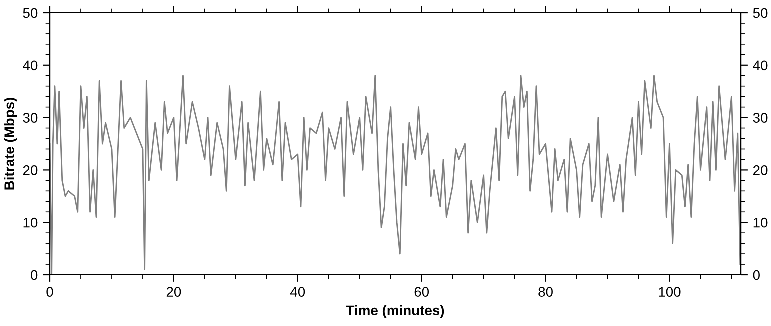  What do you see at coordinates (761, 171) in the screenshot?
I see `y2-tick-label: 20` at bounding box center [761, 171].